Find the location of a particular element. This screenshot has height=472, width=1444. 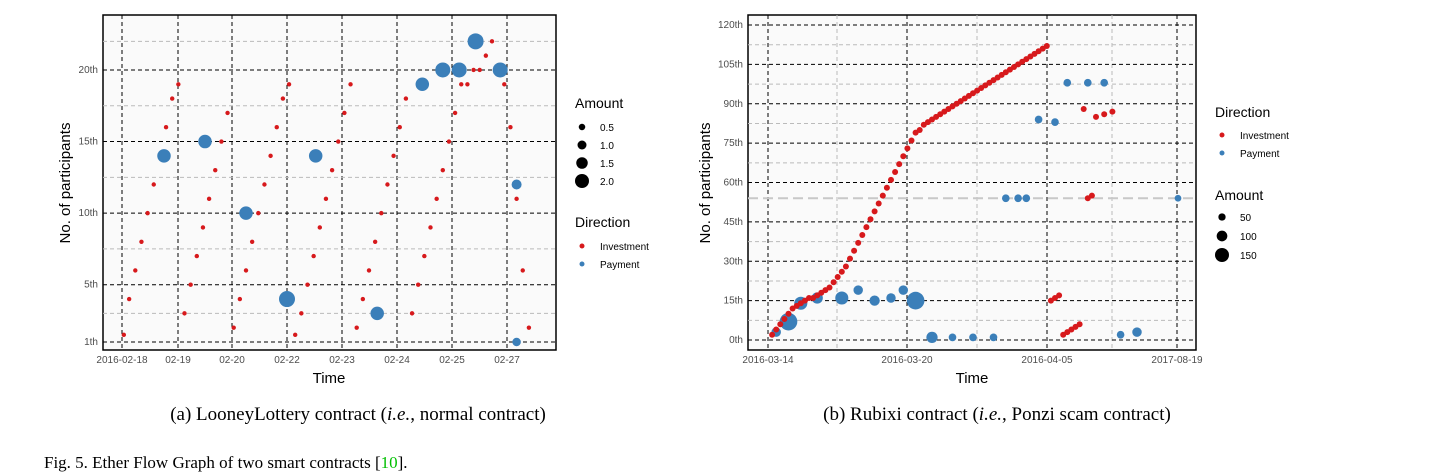

legend-amount-key-b is located at coordinates (1222, 236).